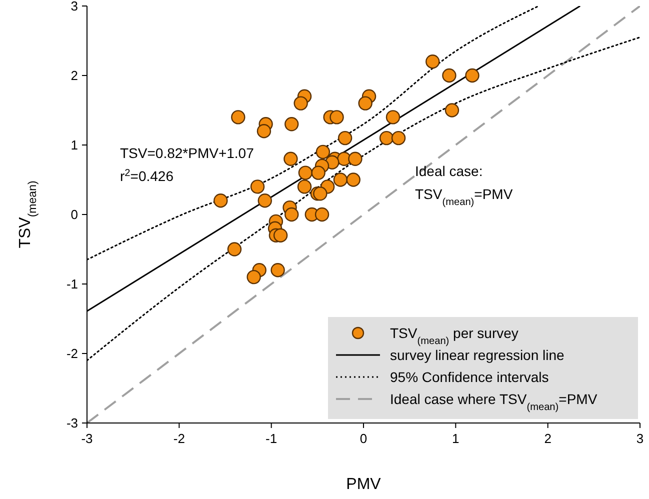 The height and width of the screenshot is (499, 649). Describe the element at coordinates (469, 377) in the screenshot. I see `legend-label: 95% Confidence intervals` at that location.